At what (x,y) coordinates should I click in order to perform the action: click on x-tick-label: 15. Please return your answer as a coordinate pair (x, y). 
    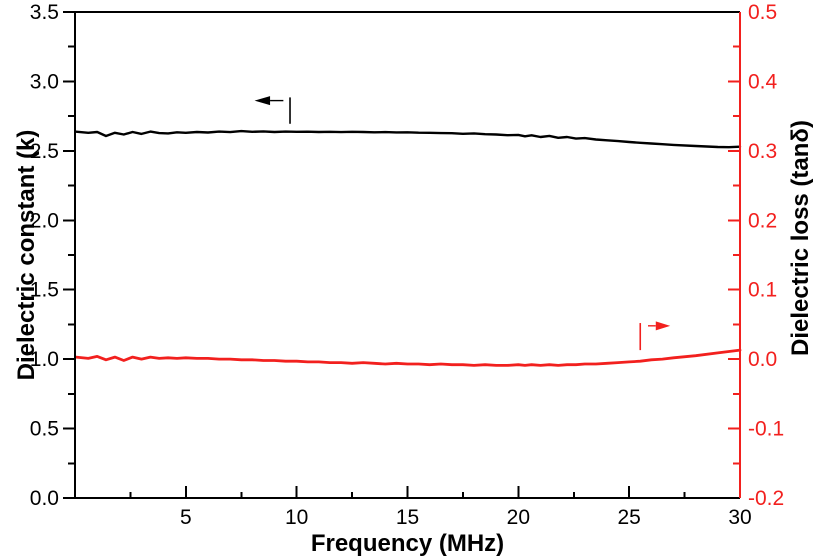
    Looking at the image, I should click on (407, 517).